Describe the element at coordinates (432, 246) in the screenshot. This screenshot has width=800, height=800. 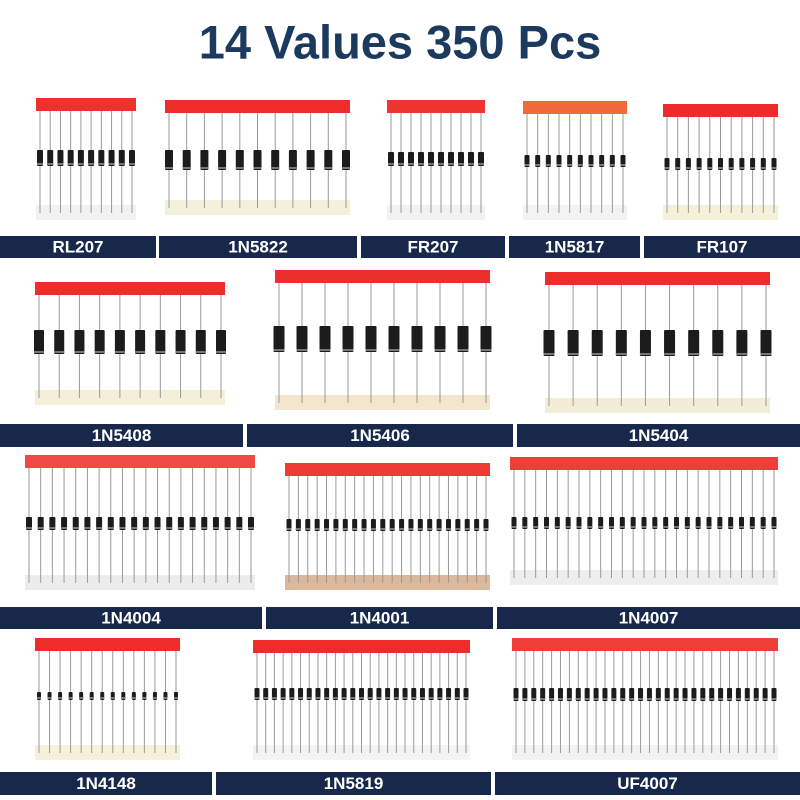
I see `part-label: FR207` at that location.